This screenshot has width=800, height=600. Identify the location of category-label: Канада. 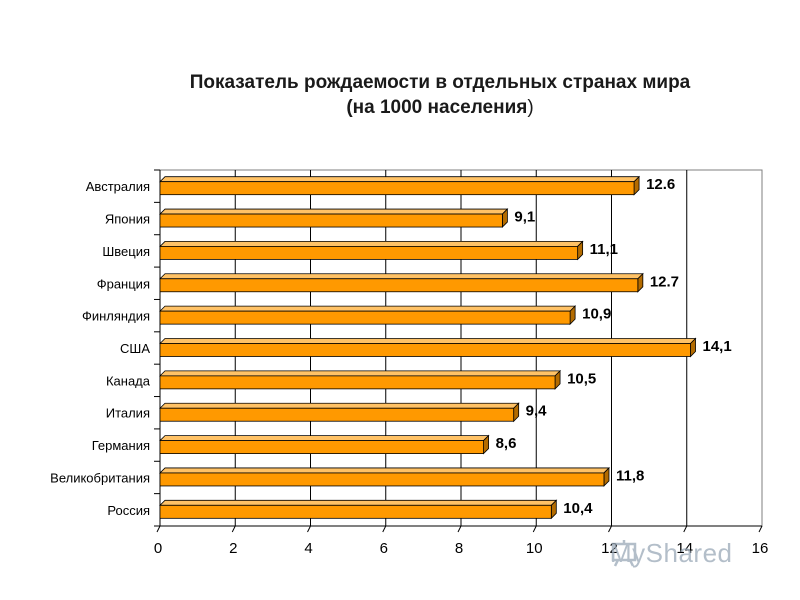
(128, 380).